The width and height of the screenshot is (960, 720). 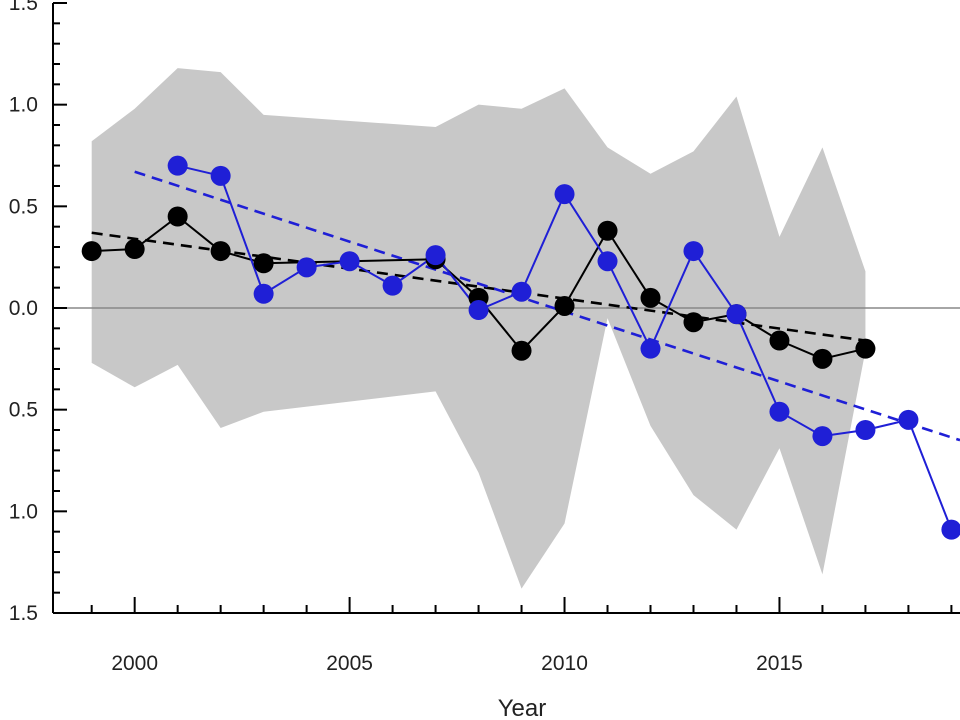 I want to click on data-point-black-1999, so click(x=91, y=251).